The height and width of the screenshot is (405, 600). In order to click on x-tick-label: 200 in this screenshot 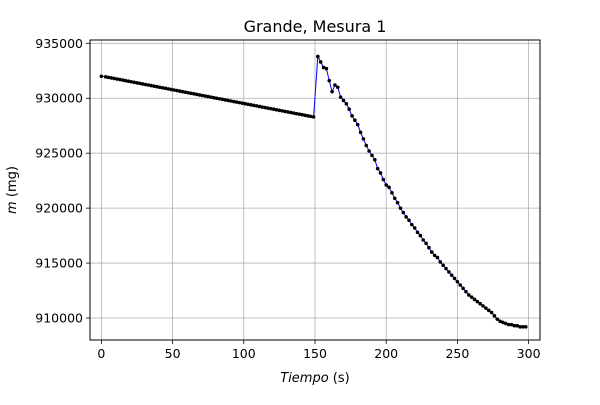, I will do `click(386, 353)`.